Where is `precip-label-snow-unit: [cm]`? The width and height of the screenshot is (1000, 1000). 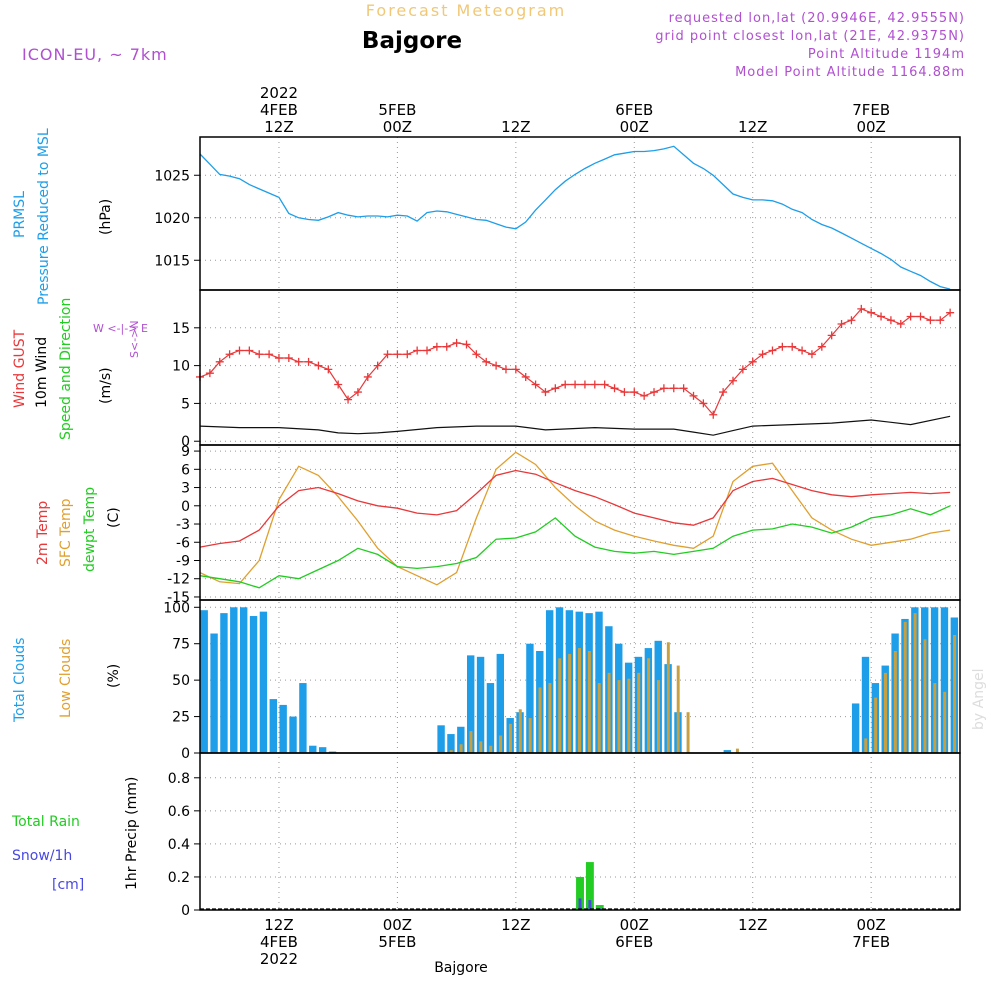 precip-label-snow-unit: [cm] is located at coordinates (68, 885).